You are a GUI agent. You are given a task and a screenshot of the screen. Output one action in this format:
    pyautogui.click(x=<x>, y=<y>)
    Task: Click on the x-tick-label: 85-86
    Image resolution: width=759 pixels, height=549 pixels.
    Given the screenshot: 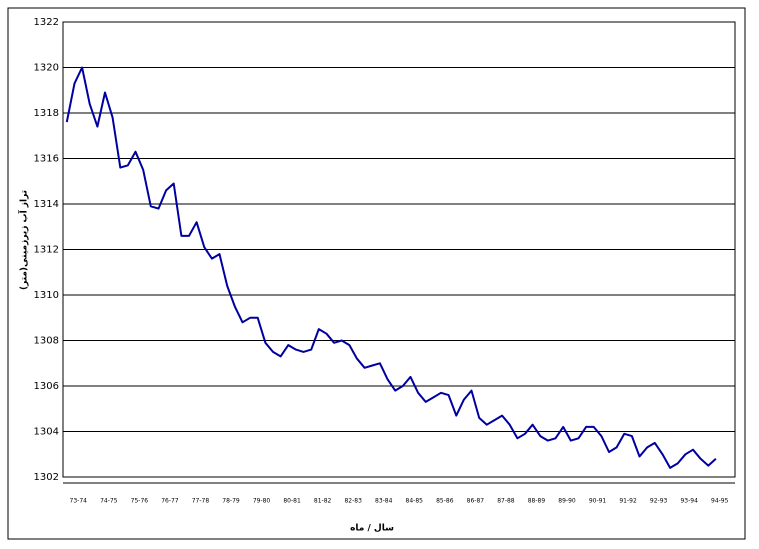 What is the action you would take?
    pyautogui.click(x=445, y=501)
    